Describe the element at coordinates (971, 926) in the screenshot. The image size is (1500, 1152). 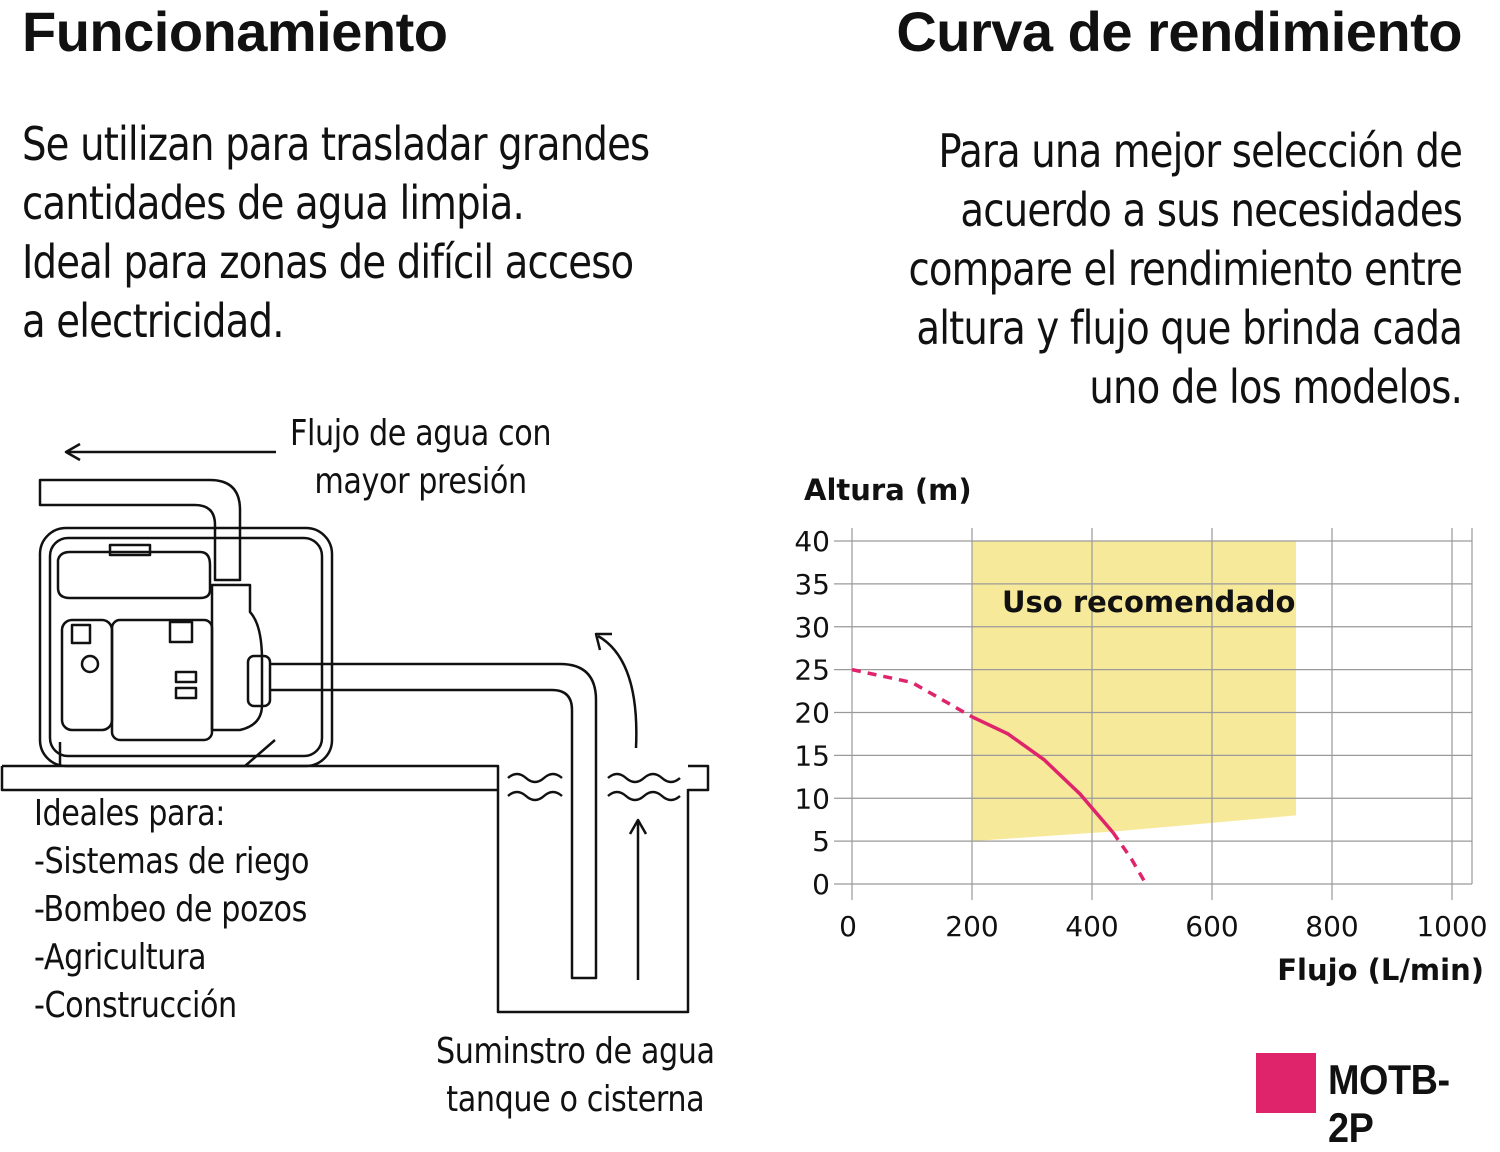
I see `x-tick-label: 200` at that location.